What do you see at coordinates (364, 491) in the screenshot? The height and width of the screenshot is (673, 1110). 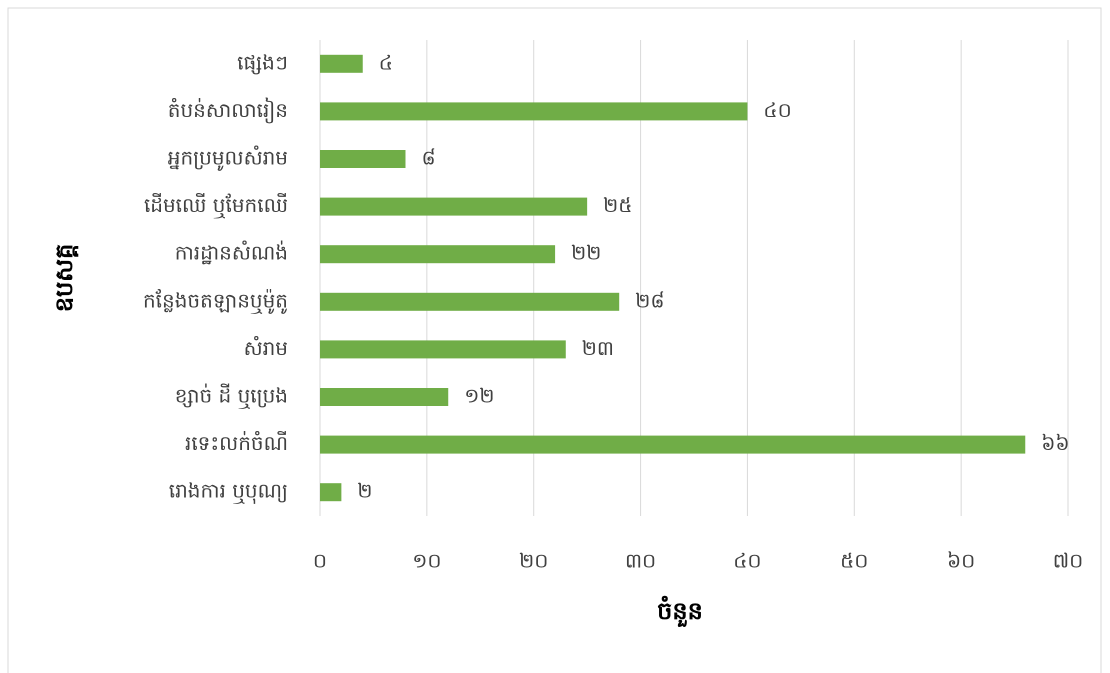 I see `data-label: ២` at bounding box center [364, 491].